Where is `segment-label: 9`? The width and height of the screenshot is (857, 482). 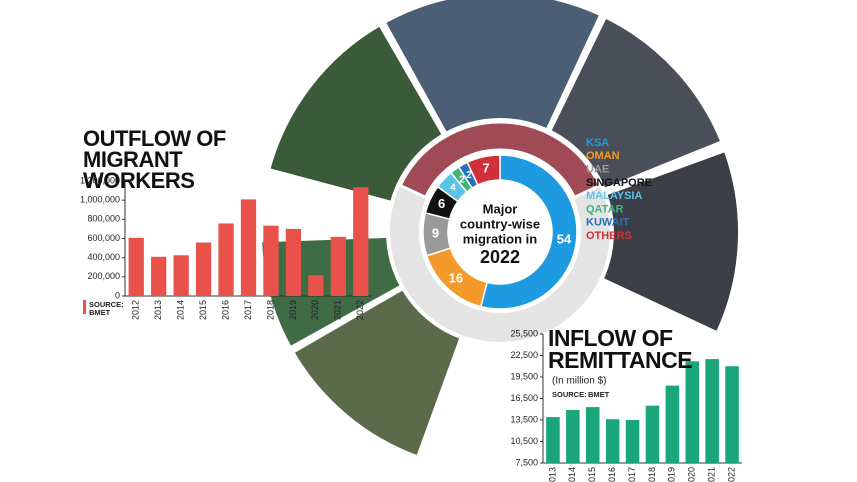
segment-label: 9 is located at coordinates (435, 232).